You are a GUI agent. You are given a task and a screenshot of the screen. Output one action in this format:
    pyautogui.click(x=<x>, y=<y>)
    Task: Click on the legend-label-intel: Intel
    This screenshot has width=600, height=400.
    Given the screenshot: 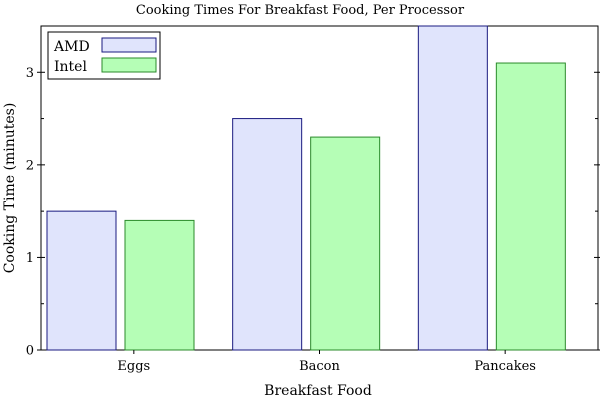 What is the action you would take?
    pyautogui.click(x=70, y=67)
    